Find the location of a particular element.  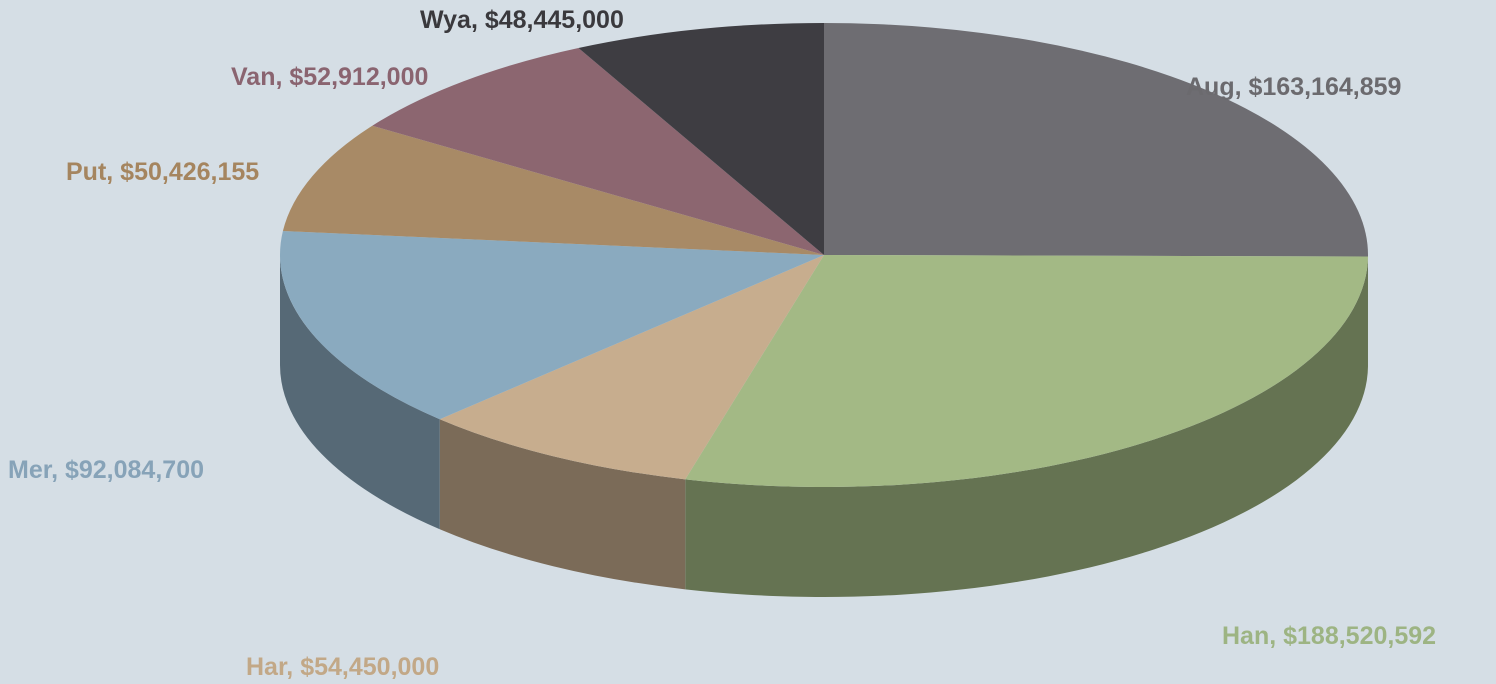

pie-slice-har is located at coordinates (631, 367).